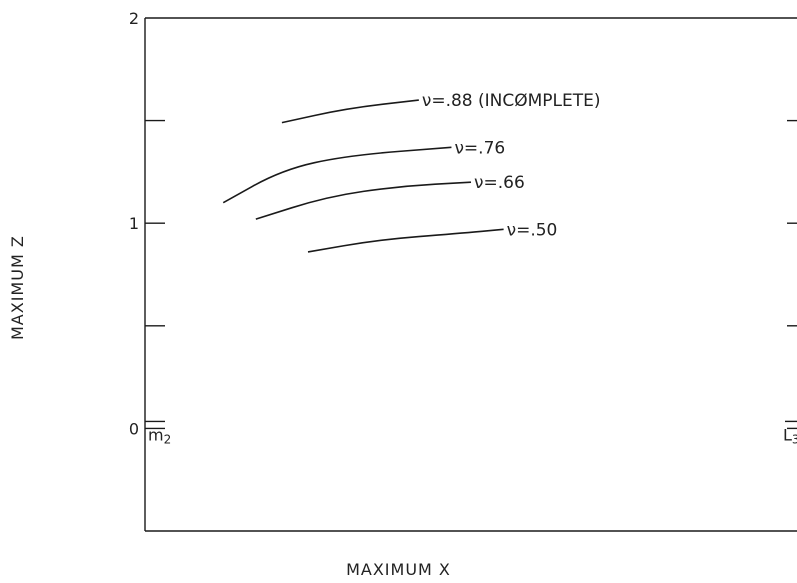 The image size is (797, 583). What do you see at coordinates (159, 435) in the screenshot?
I see `marker-m2-label: m2` at bounding box center [159, 435].